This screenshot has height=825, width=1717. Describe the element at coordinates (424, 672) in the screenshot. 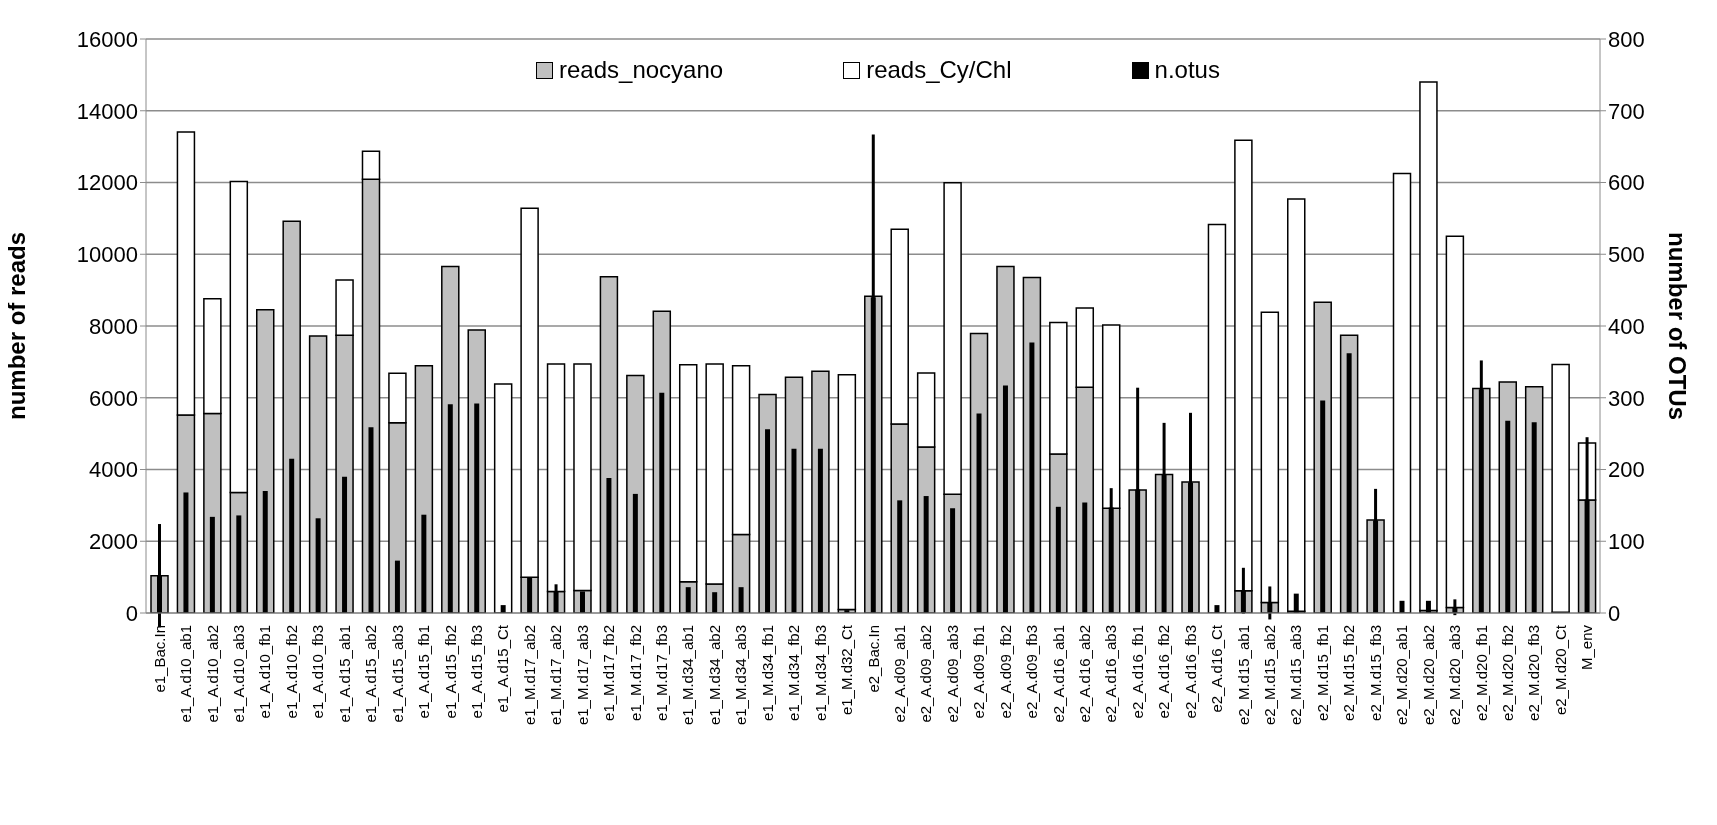

I see `x-tick-label: e1_A.d15_fb1` at that location.